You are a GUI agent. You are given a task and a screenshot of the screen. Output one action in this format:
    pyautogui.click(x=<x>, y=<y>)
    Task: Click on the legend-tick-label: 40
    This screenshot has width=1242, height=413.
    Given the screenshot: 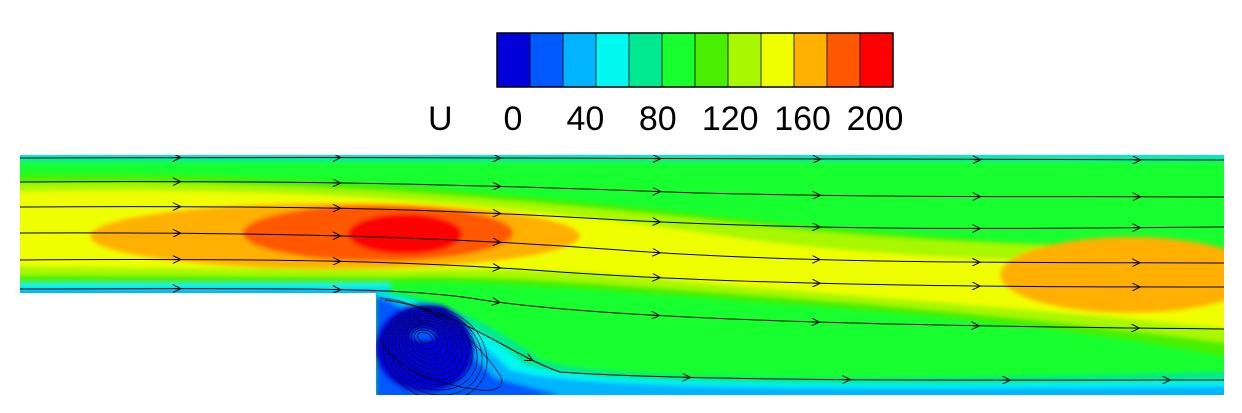 What is the action you would take?
    pyautogui.click(x=585, y=119)
    